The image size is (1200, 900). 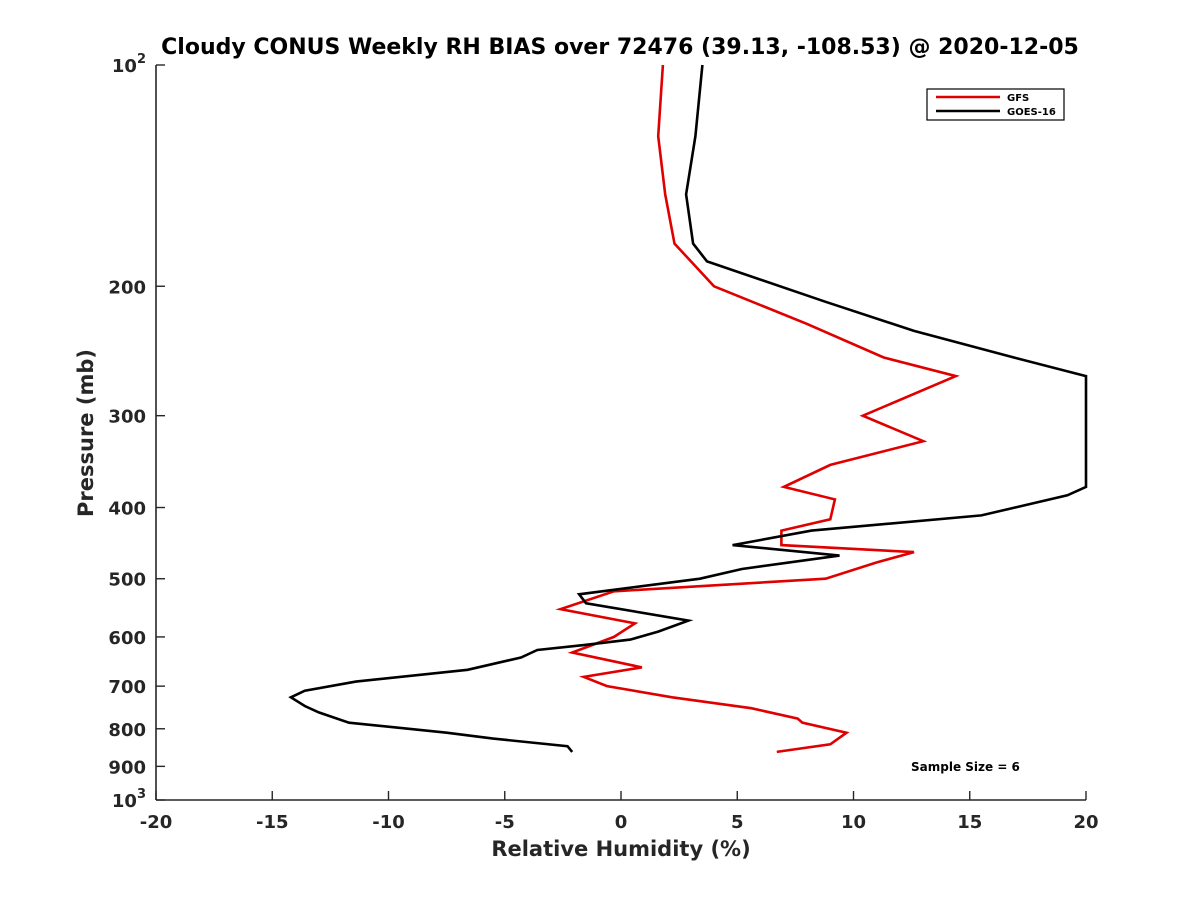 What do you see at coordinates (388, 822) in the screenshot?
I see `x-tick-label: -10` at bounding box center [388, 822].